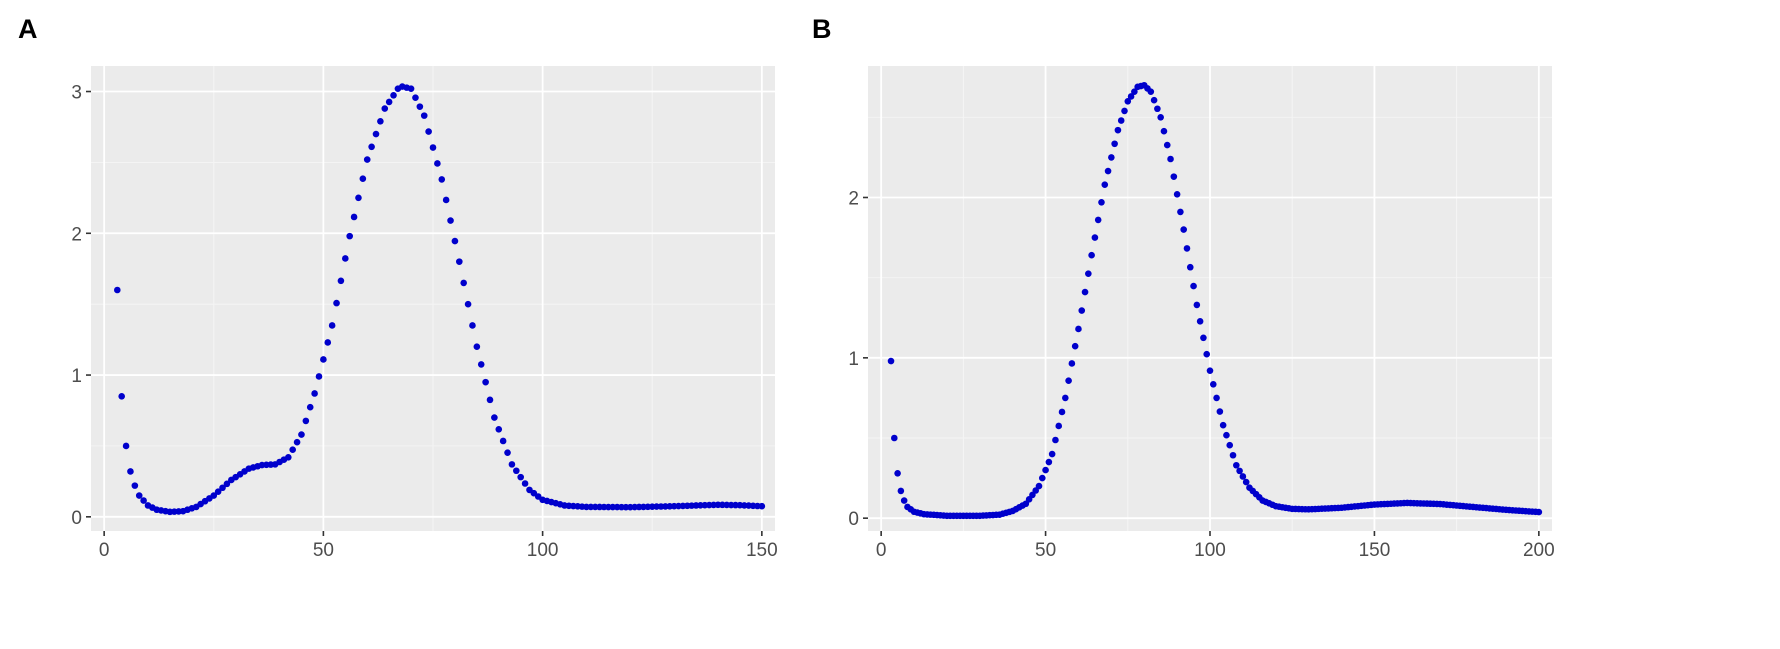  Describe the element at coordinates (28, 29) in the screenshot. I see `panel-label-a: A` at that location.